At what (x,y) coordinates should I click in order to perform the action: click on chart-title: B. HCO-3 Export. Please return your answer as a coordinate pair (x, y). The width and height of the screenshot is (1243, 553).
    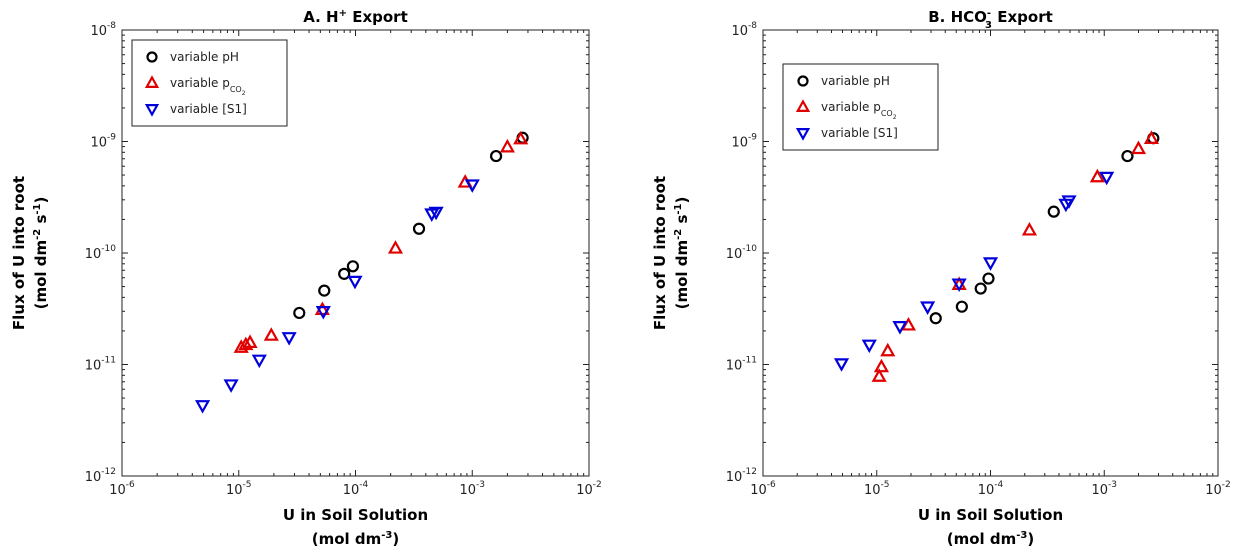
    Looking at the image, I should click on (990, 19).